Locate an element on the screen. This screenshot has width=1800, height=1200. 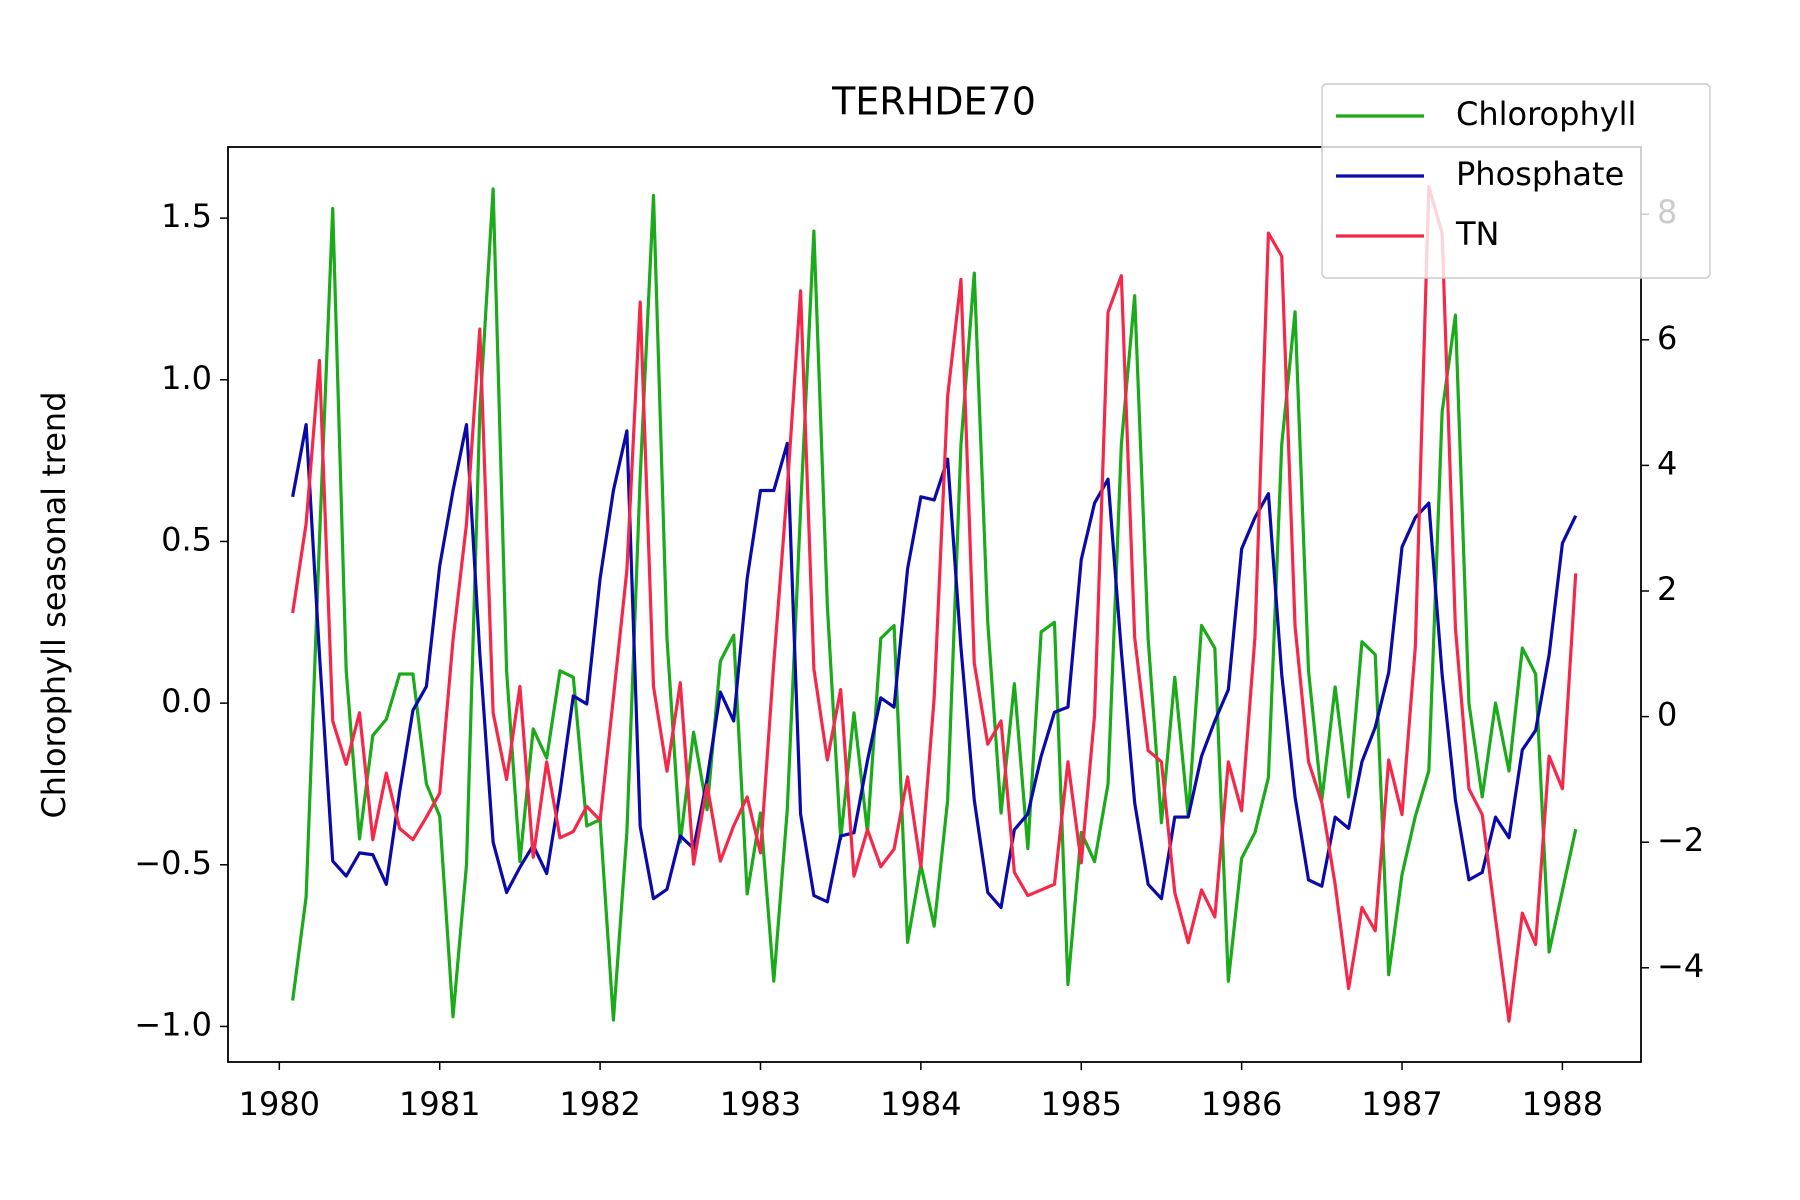
y-tick-label: 1.5 is located at coordinates (186, 216).